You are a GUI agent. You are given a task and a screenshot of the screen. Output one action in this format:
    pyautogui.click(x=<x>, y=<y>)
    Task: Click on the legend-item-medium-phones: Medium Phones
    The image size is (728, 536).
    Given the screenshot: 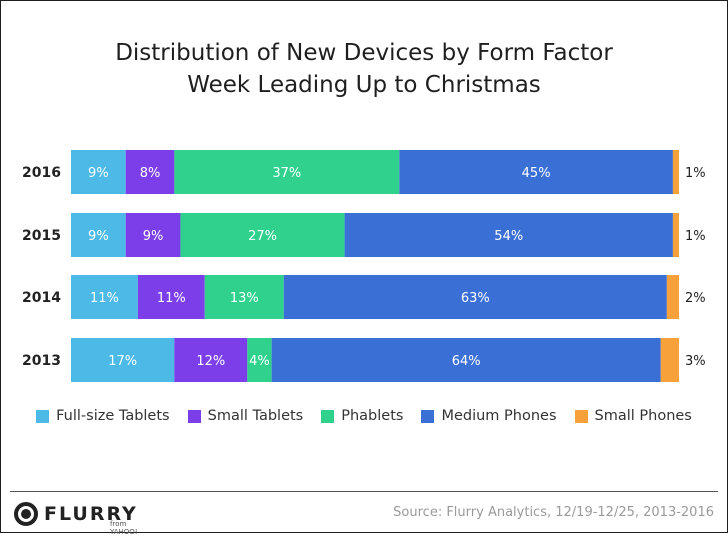 What is the action you would take?
    pyautogui.click(x=489, y=416)
    